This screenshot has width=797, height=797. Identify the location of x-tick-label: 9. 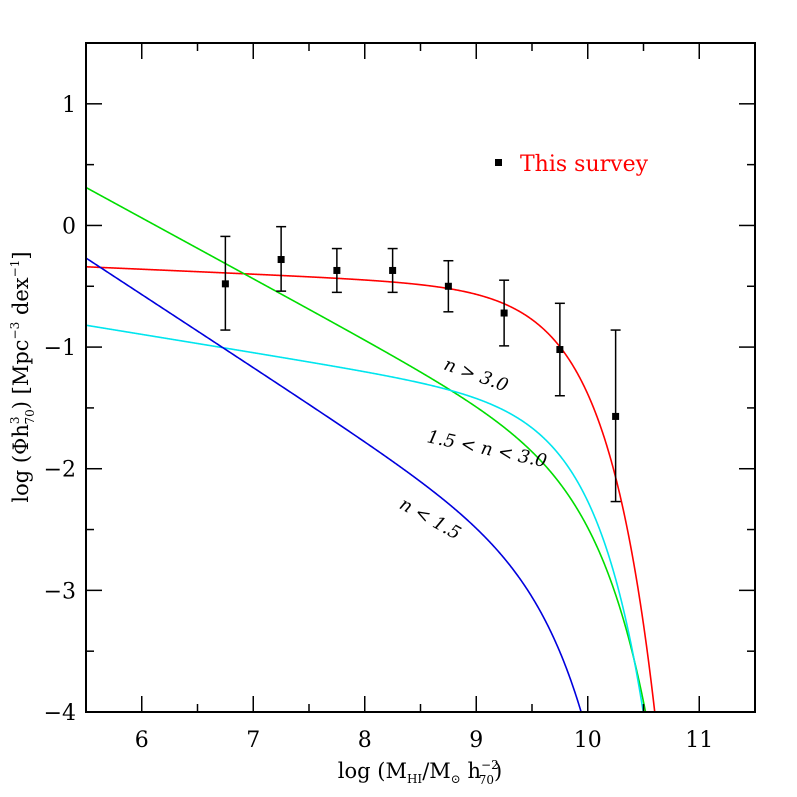
(476, 740).